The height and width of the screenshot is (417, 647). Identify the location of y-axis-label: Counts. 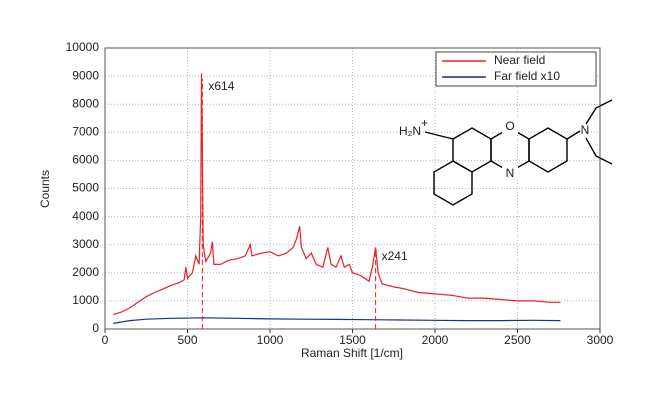
(45, 189).